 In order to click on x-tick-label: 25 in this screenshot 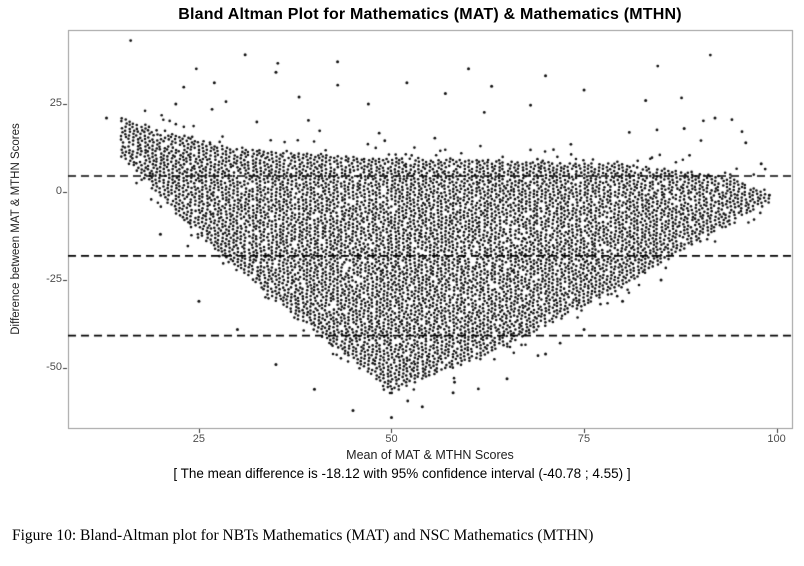, I will do `click(199, 439)`.